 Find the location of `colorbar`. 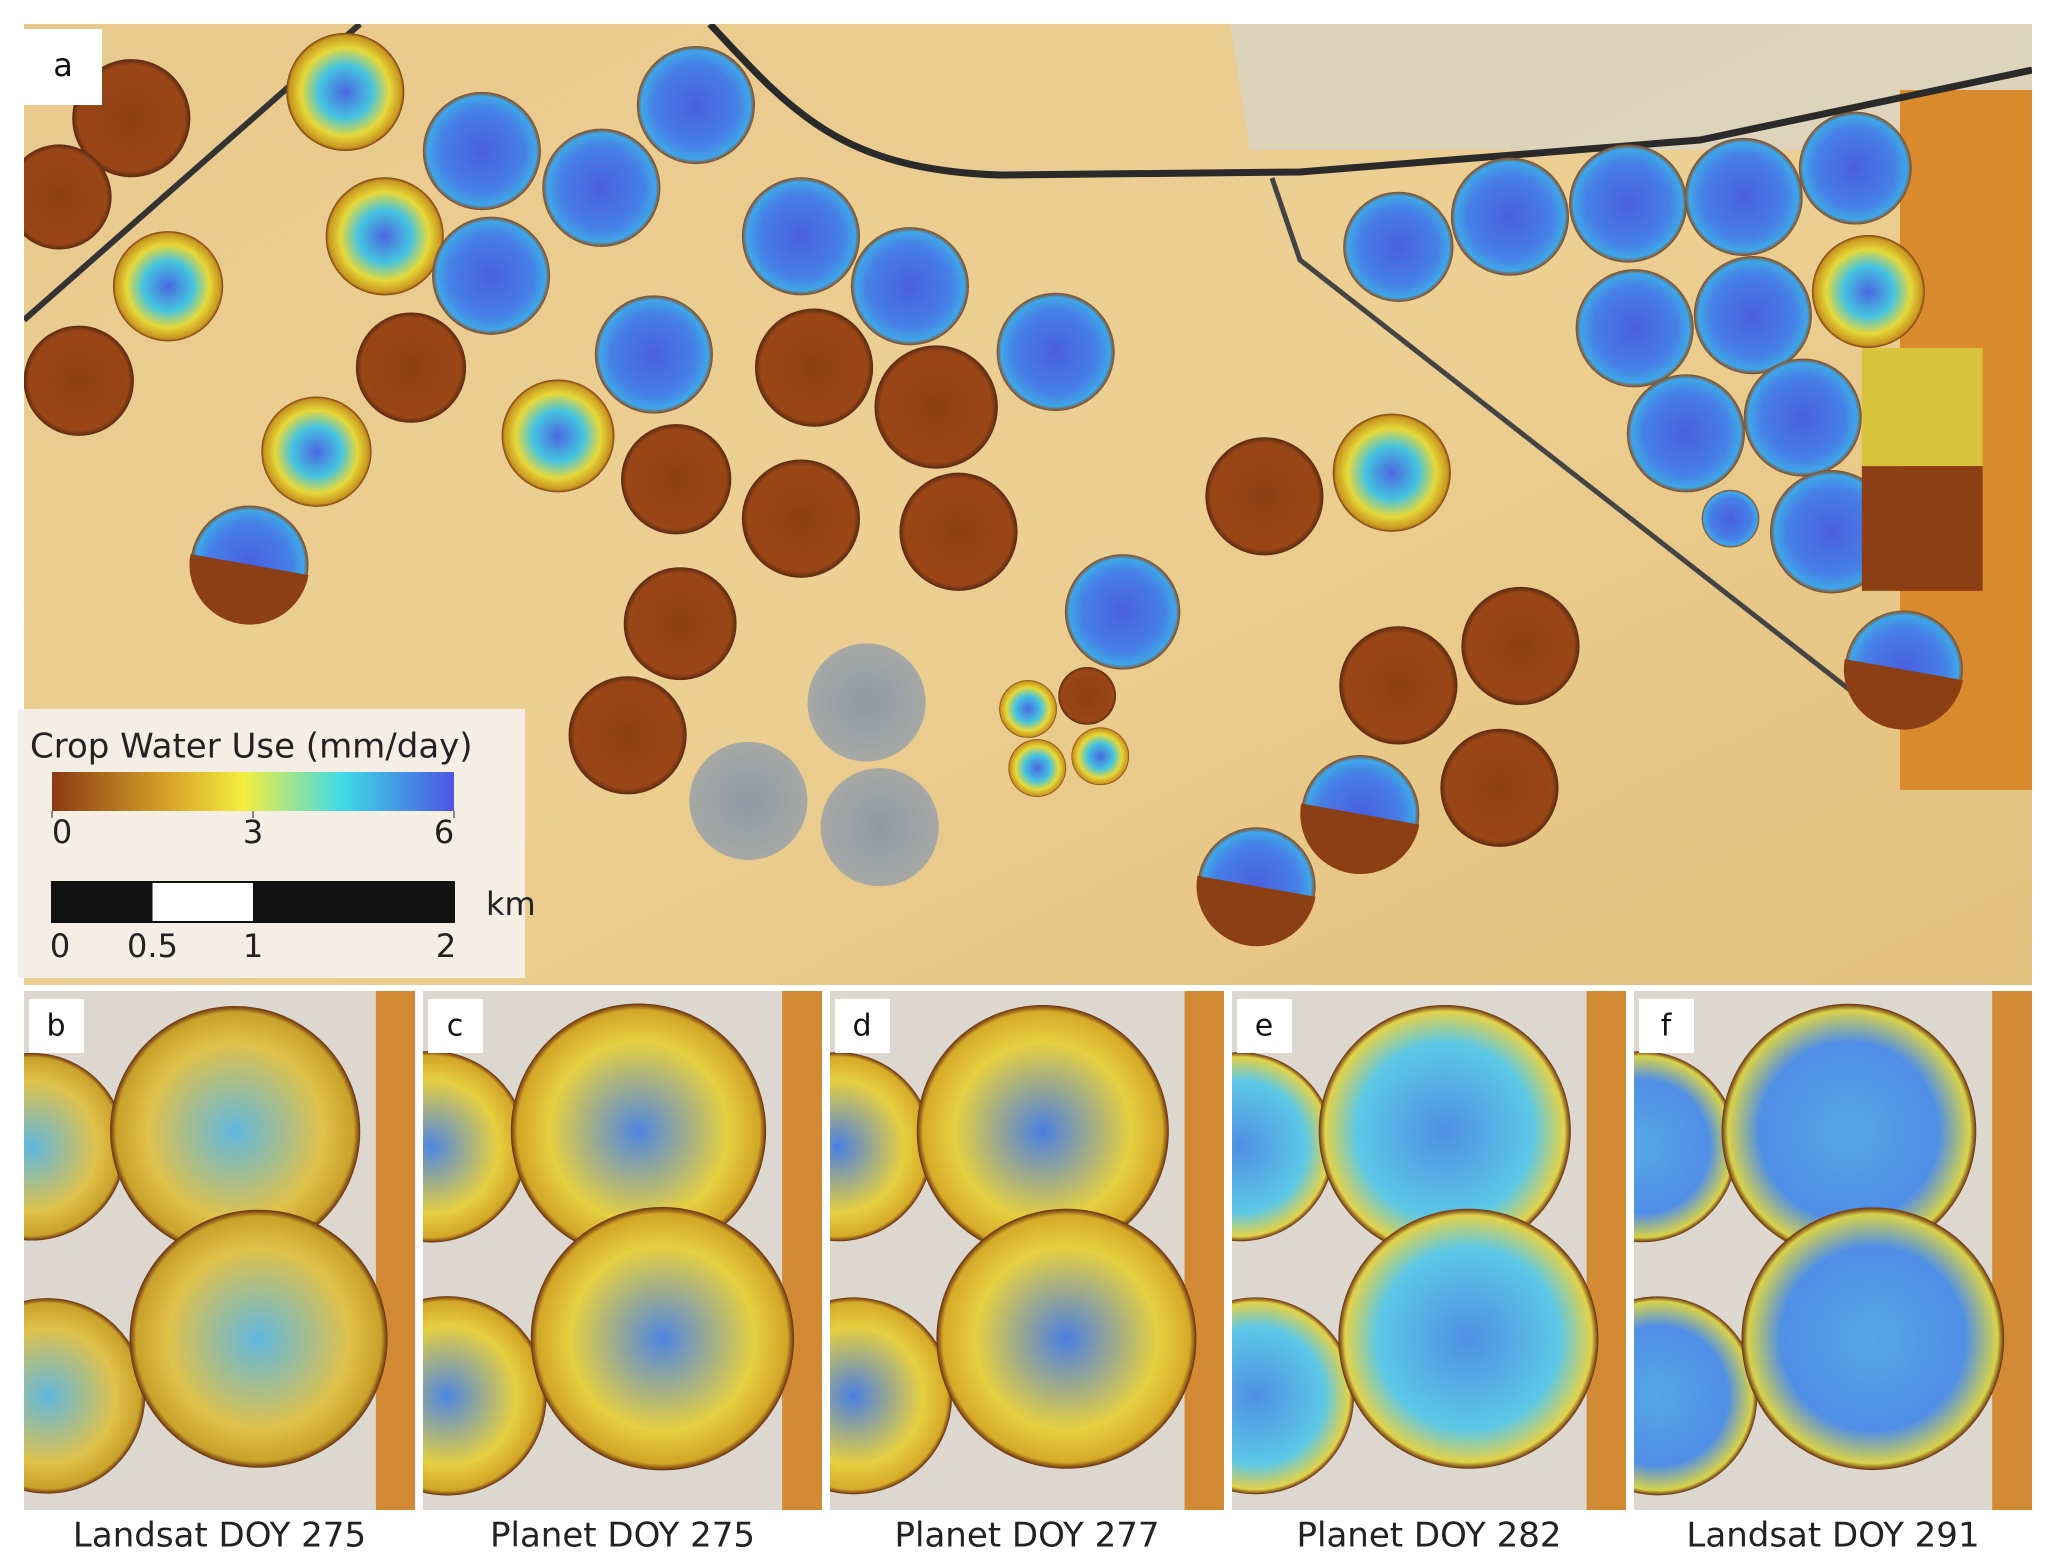

colorbar is located at coordinates (253, 791).